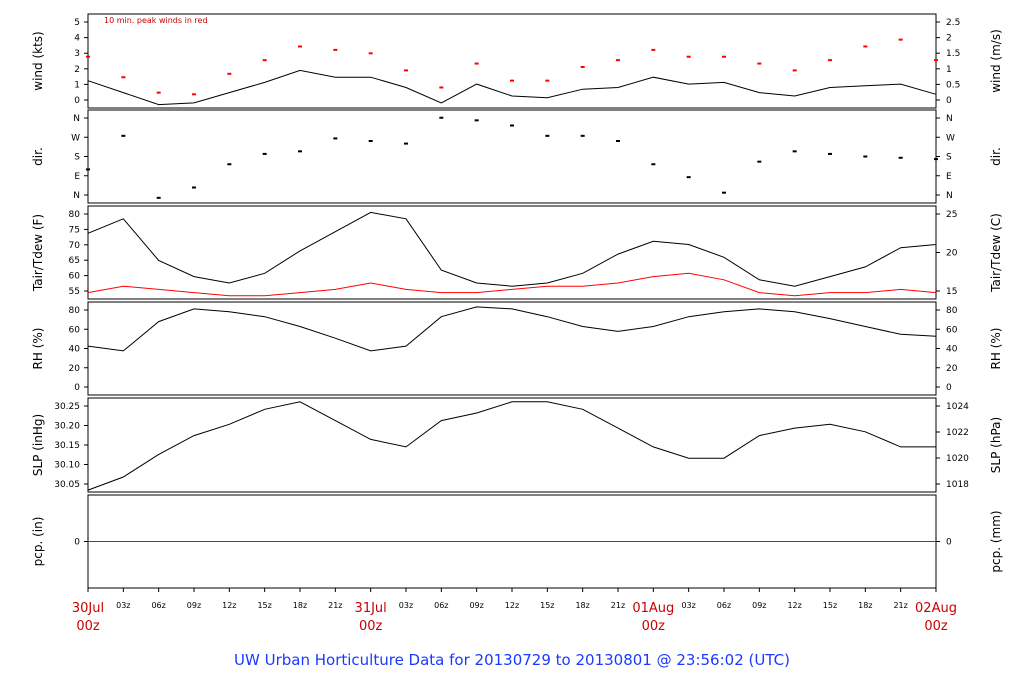 Image resolution: width=1024 pixels, height=700 pixels. Describe the element at coordinates (653, 608) in the screenshot. I see `day-label: 01Aug` at that location.